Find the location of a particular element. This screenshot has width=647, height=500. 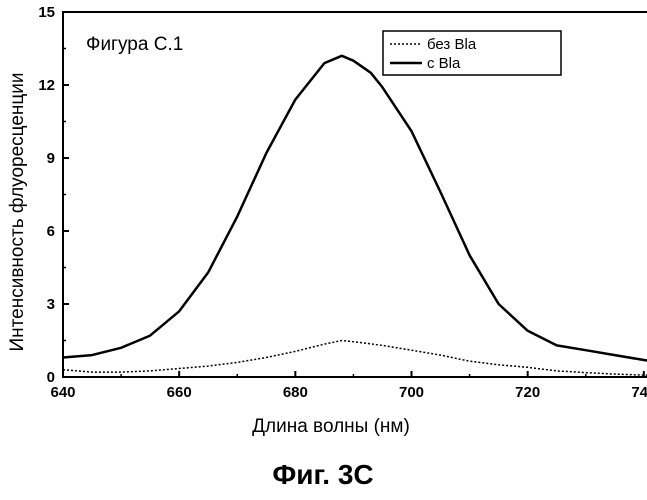

y-tick-label: 15 is located at coordinates (46, 12).